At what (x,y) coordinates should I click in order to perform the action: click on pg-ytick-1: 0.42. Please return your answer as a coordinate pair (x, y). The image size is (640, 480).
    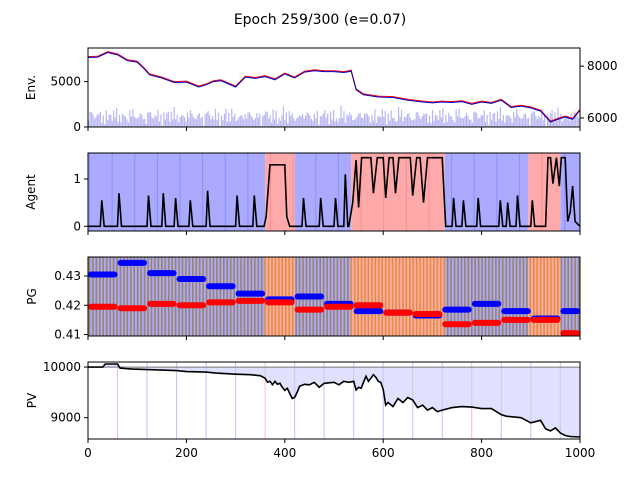
    Looking at the image, I should click on (71, 305).